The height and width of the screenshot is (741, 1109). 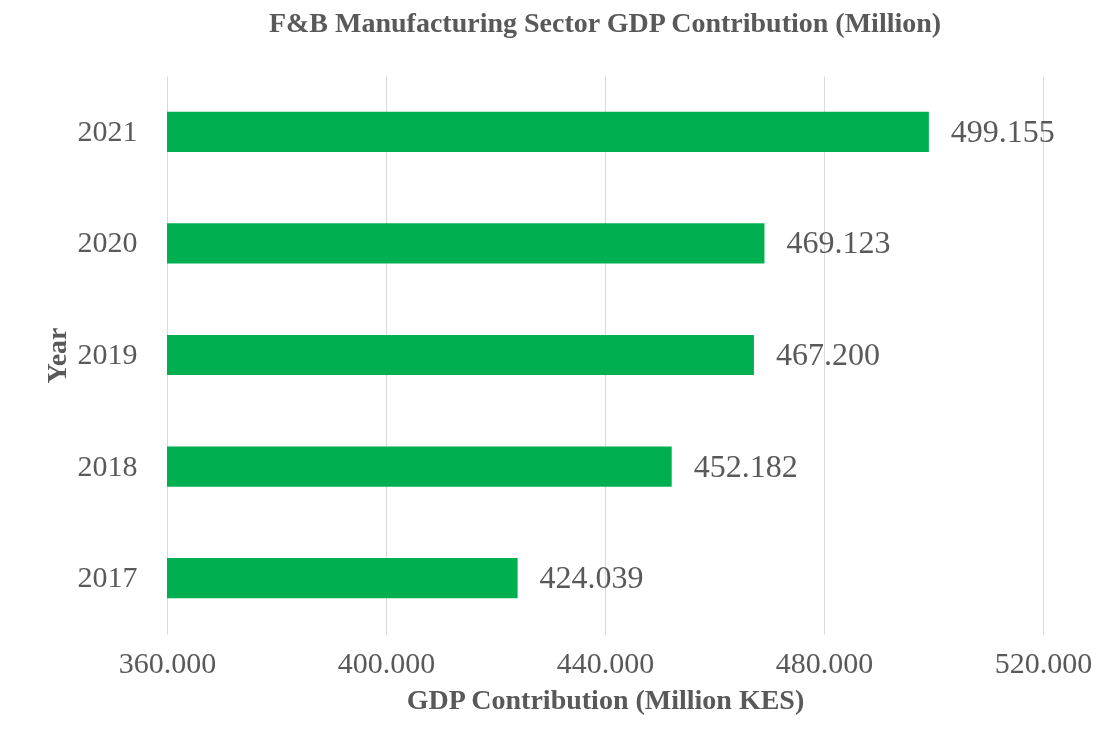 I want to click on data-label: 452.182, so click(x=745, y=465).